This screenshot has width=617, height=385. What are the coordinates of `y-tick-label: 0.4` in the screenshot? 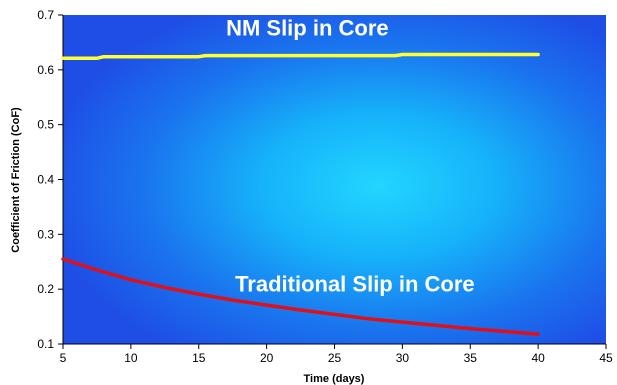 It's located at (45, 180).